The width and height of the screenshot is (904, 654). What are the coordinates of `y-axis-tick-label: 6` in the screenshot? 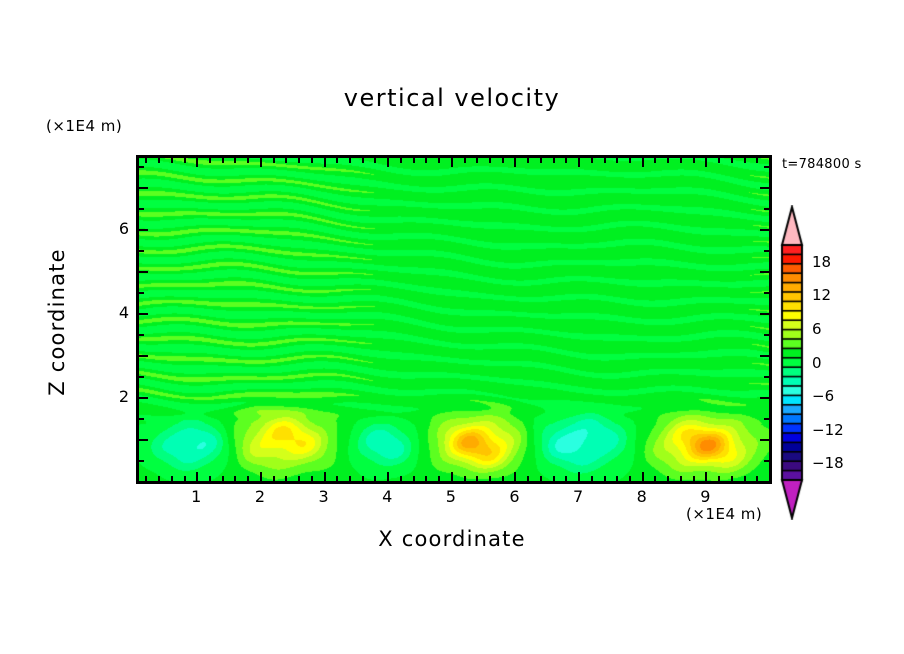 It's located at (123, 229).